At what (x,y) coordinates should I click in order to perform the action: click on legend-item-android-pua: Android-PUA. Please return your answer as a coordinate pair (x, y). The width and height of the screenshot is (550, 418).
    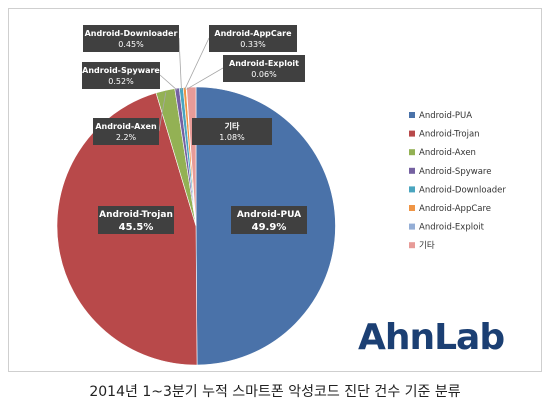
    Looking at the image, I should click on (440, 116).